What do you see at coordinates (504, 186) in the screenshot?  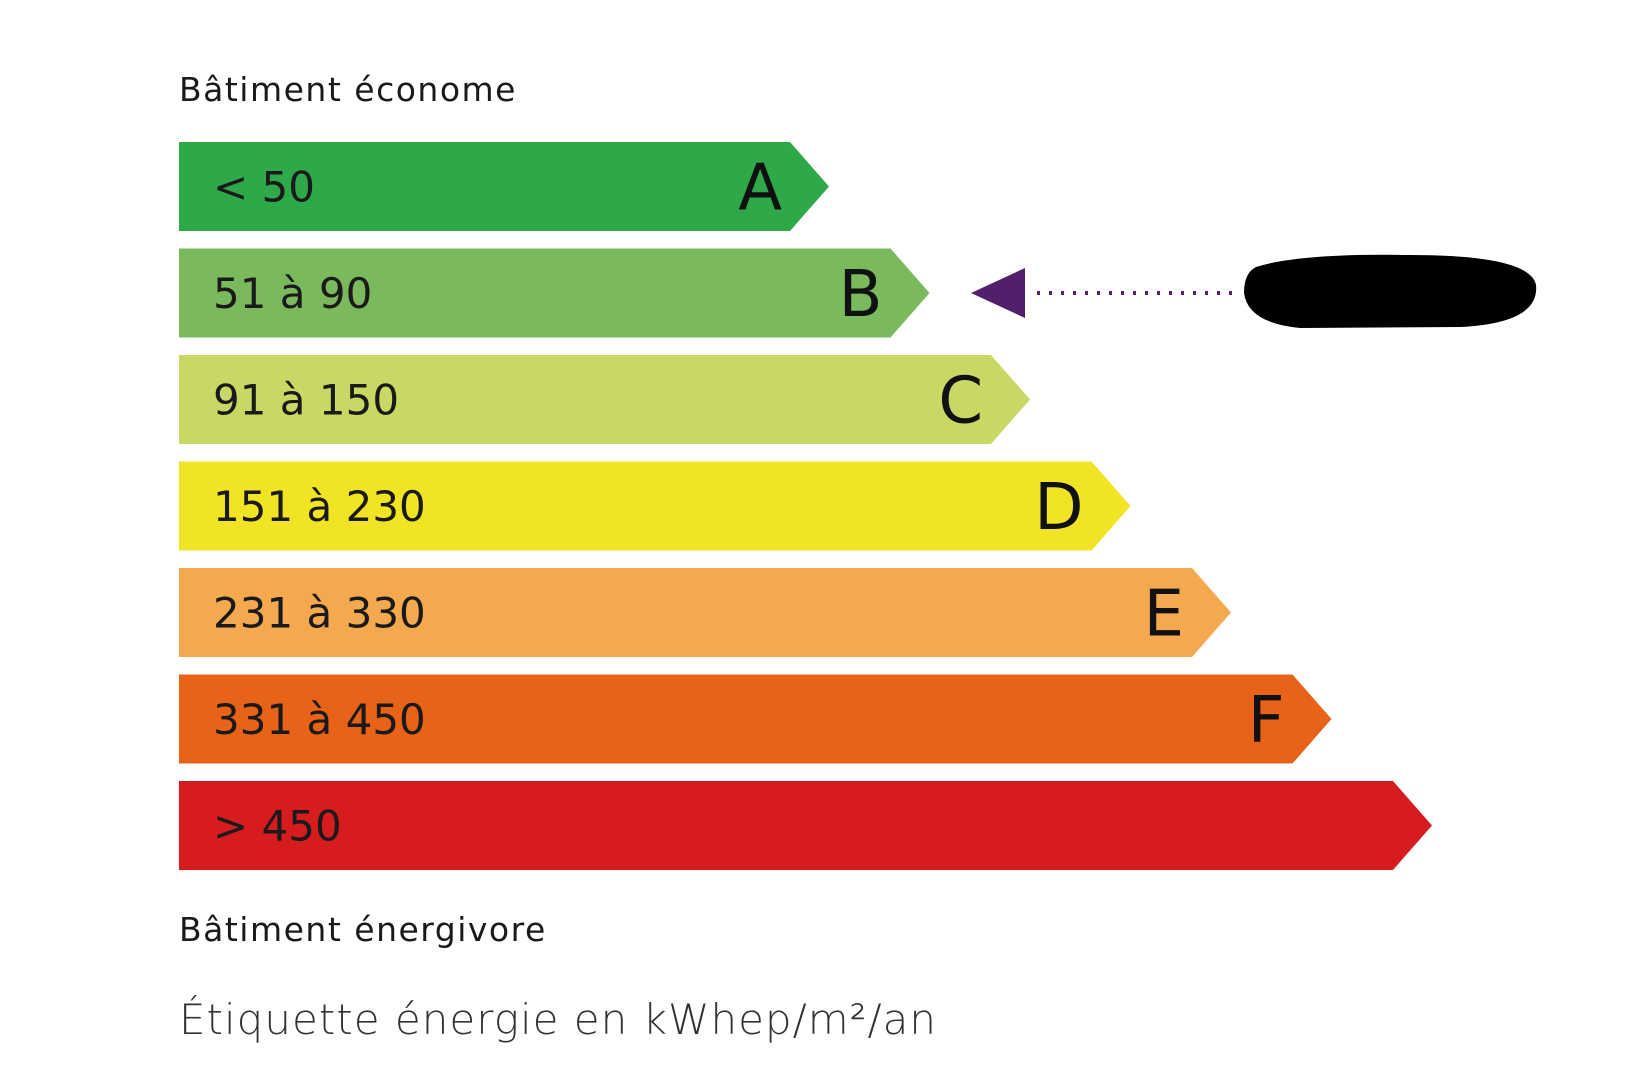 I see `bar-A` at bounding box center [504, 186].